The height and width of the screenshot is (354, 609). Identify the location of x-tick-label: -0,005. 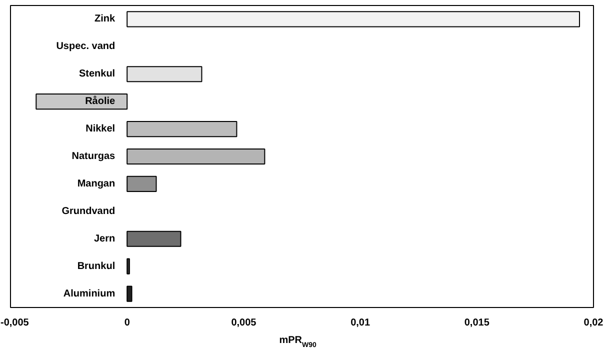
(15, 323).